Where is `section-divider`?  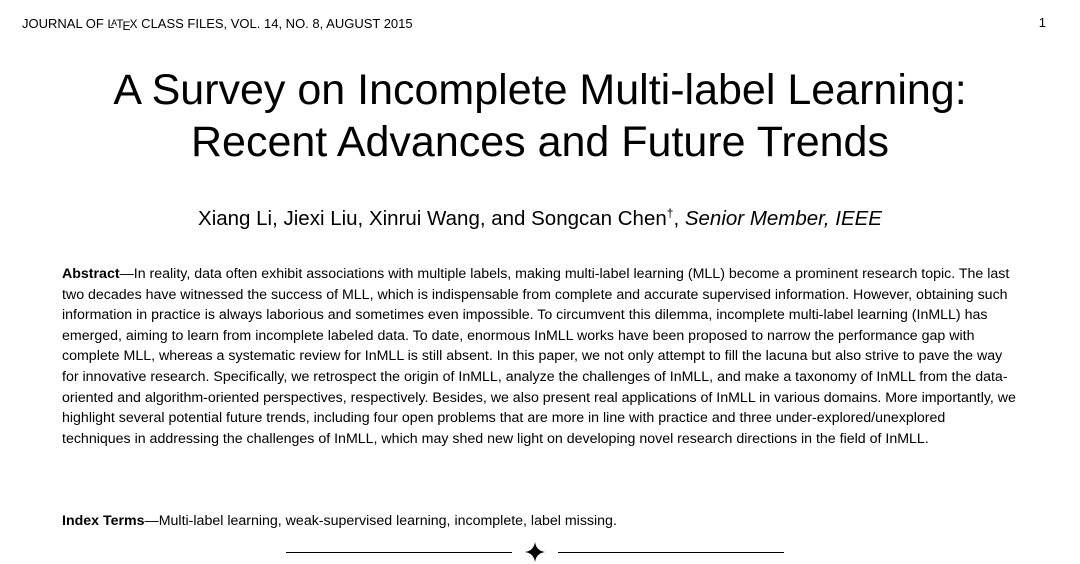 section-divider is located at coordinates (540, 552).